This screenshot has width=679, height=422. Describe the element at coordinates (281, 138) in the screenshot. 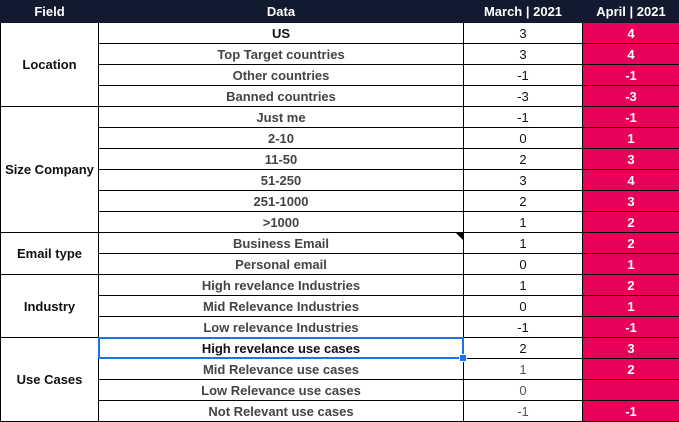

I see `data-cell: 2-10` at that location.